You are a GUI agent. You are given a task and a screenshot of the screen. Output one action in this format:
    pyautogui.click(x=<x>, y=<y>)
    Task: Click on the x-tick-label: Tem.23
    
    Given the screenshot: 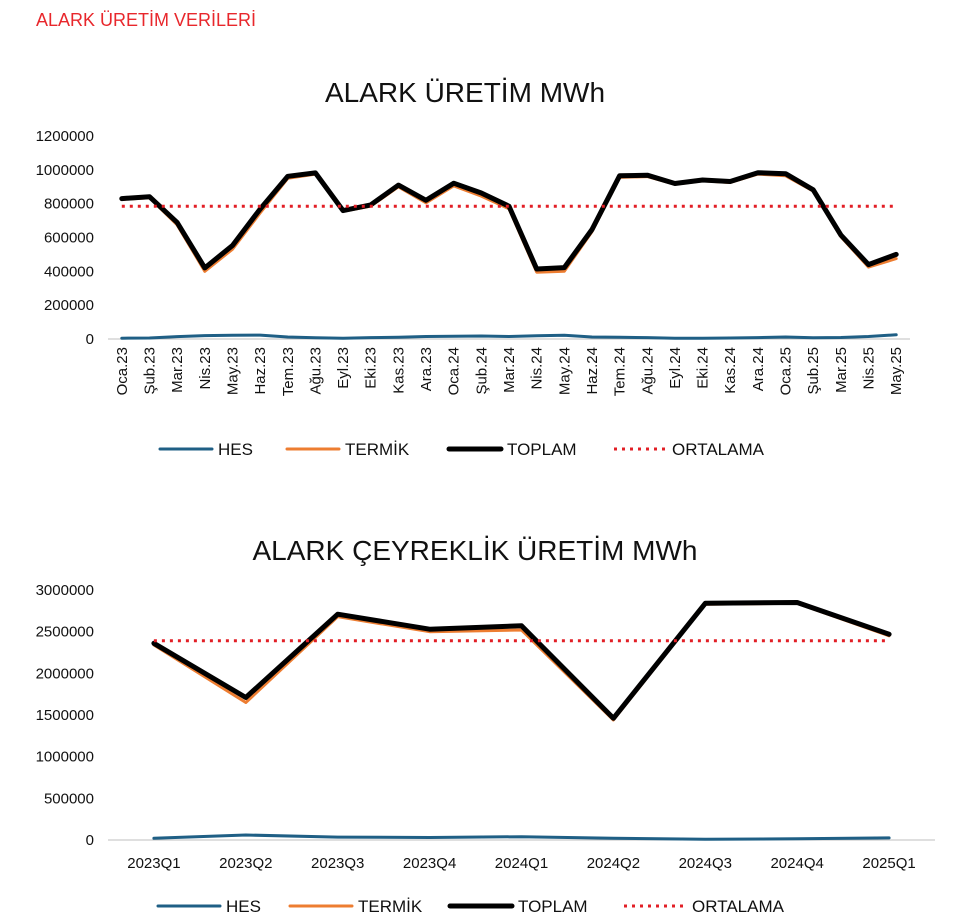 What is the action you would take?
    pyautogui.click(x=288, y=371)
    